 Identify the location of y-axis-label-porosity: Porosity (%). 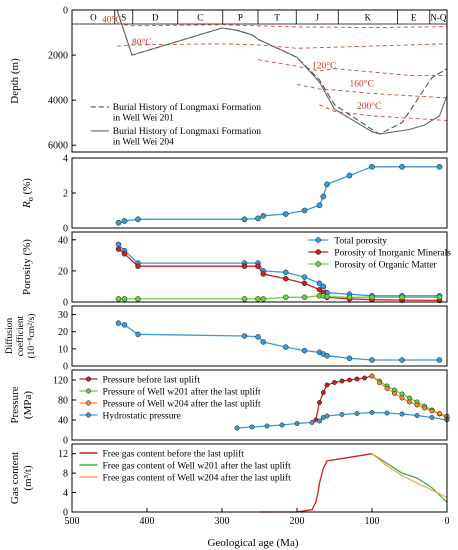
(27, 267).